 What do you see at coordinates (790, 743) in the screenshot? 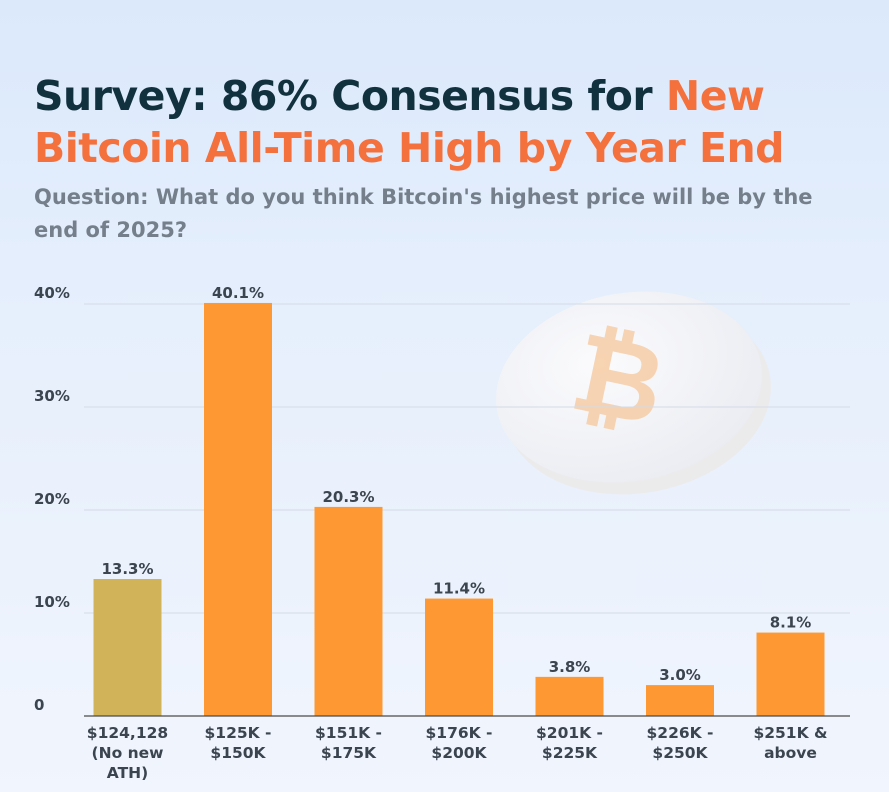
I see `x-tick-label: $251K & above` at bounding box center [790, 743].